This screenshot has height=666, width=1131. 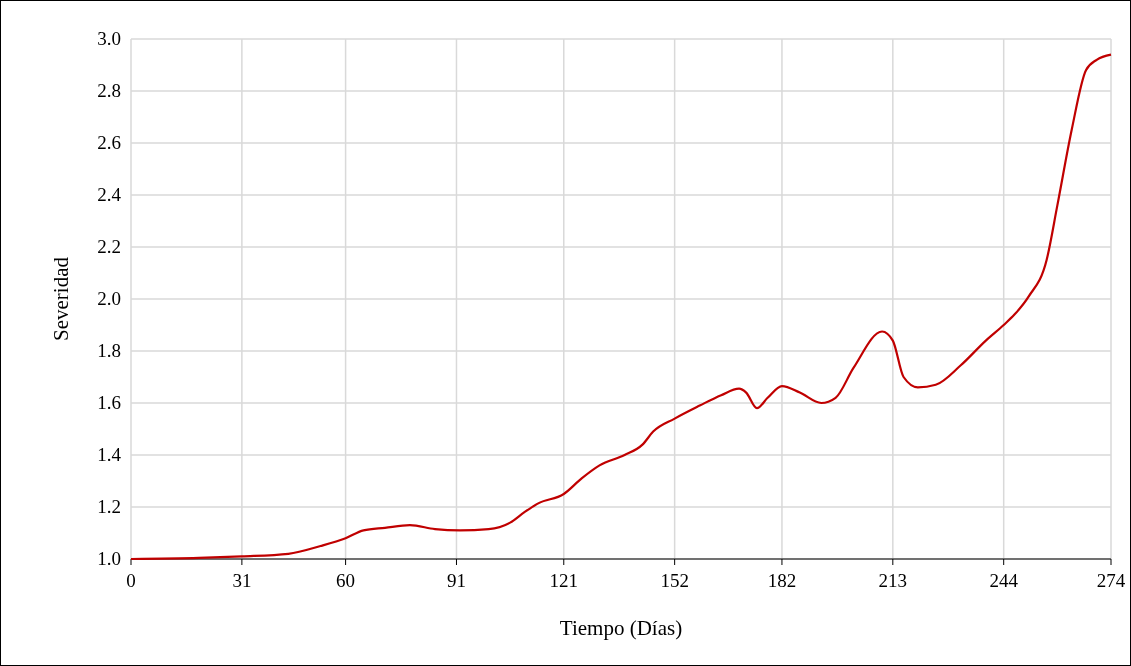 What do you see at coordinates (1111, 580) in the screenshot?
I see `x-tick-label: 274` at bounding box center [1111, 580].